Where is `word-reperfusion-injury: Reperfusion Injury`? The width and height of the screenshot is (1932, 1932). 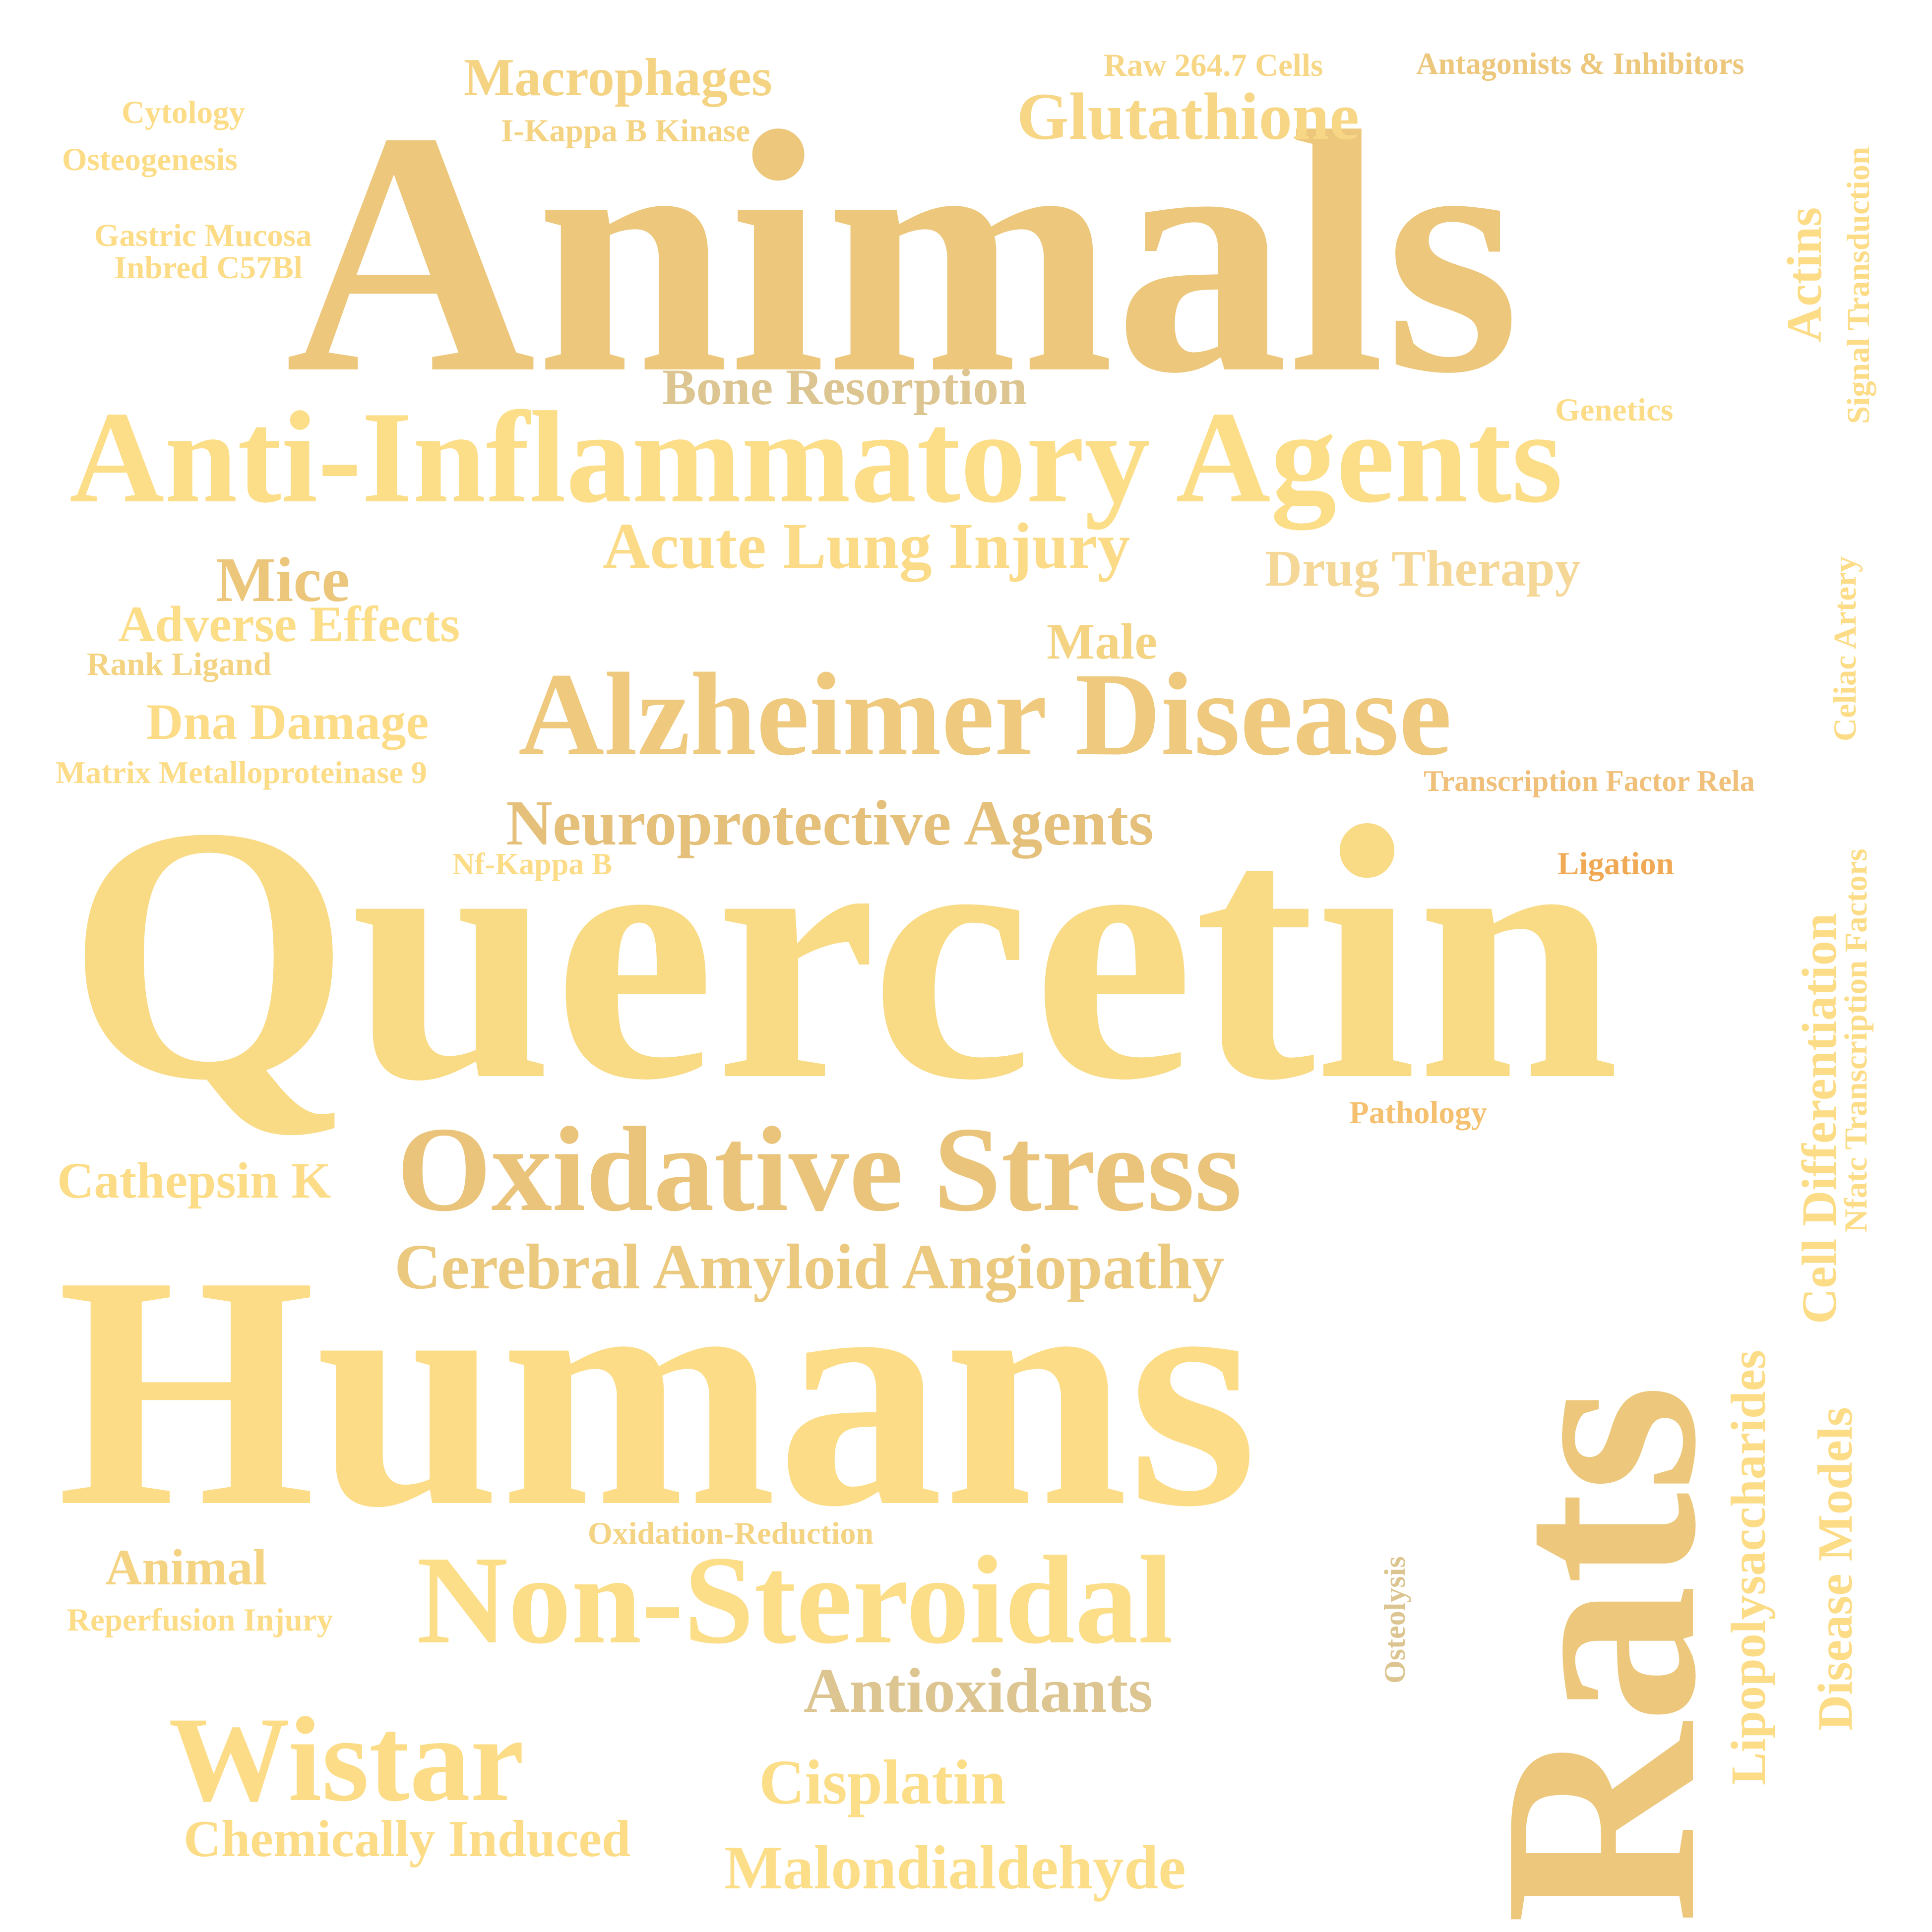 word-reperfusion-injury: Reperfusion Injury is located at coordinates (200, 1620).